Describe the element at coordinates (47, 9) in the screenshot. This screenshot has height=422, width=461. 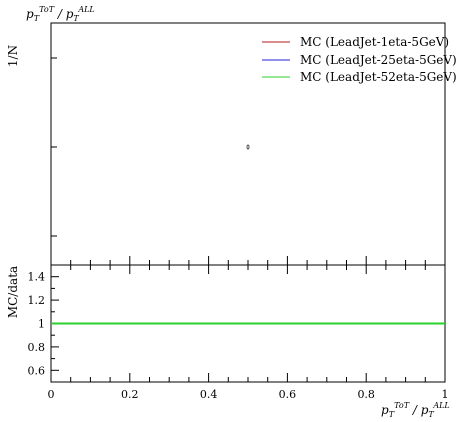
I see `title-sup1: ToT` at that location.